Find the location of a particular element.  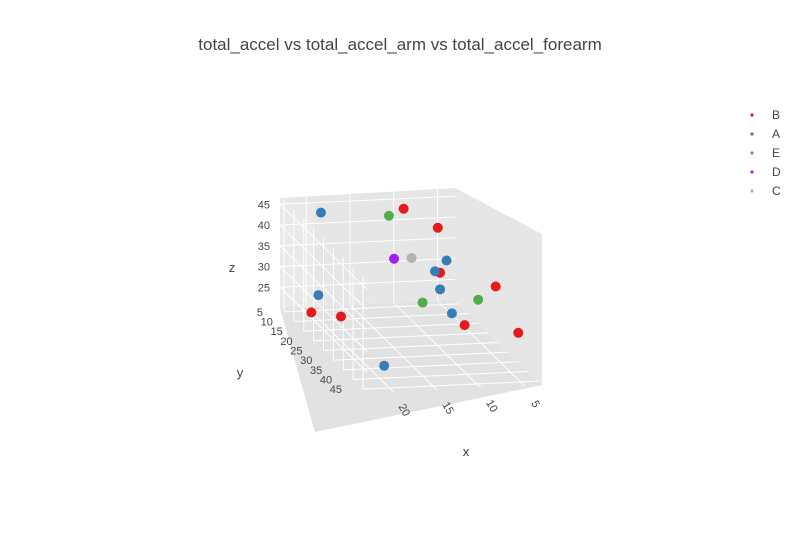

legend-item-E: E is located at coordinates (765, 153).